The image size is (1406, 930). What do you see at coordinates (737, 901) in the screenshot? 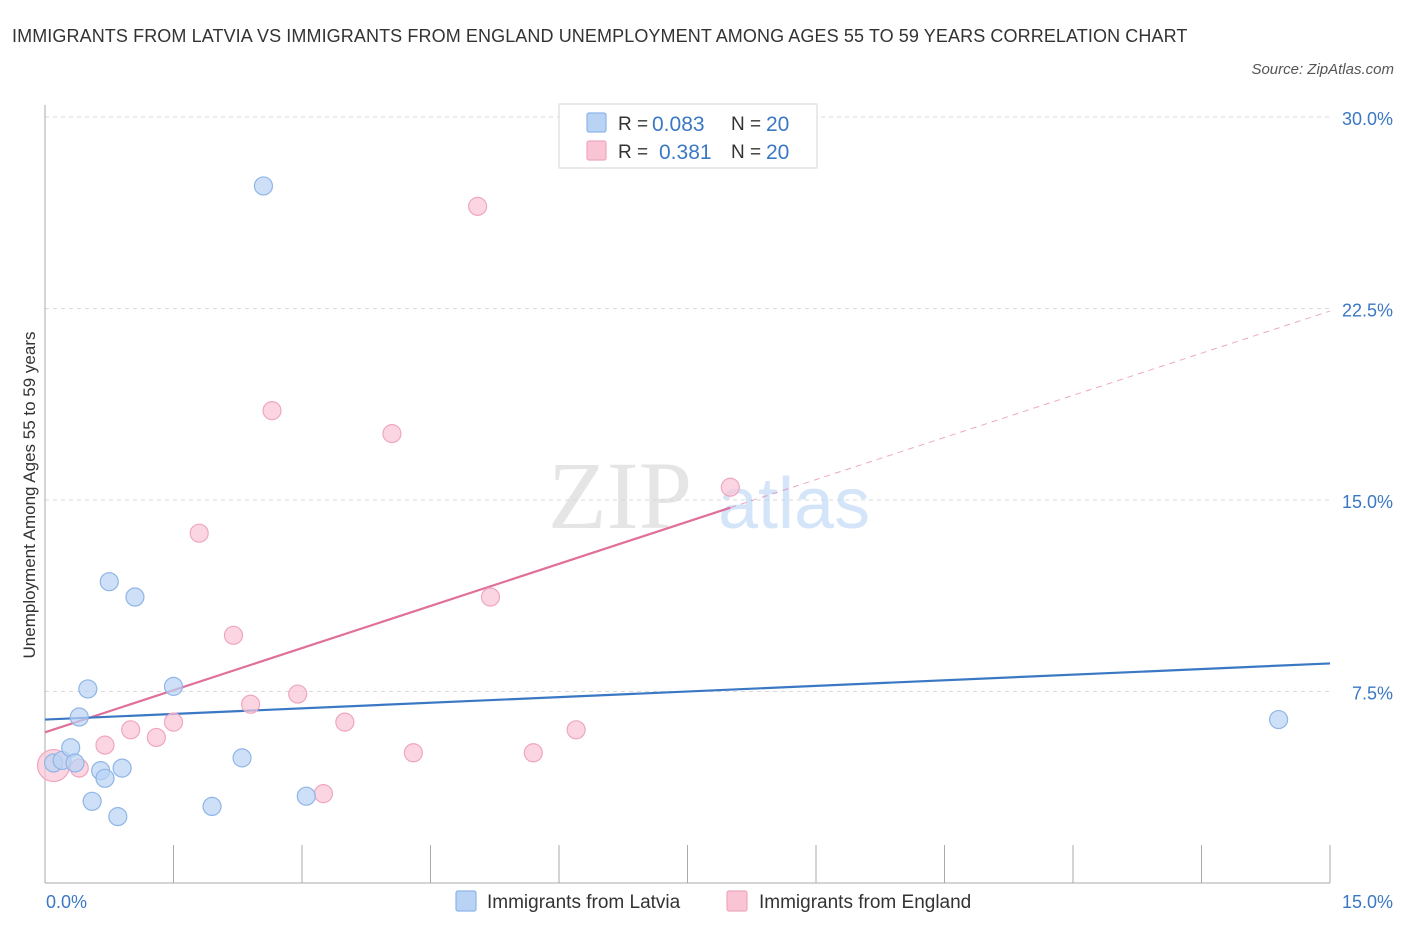
I see `bottom-legend-swatch-england` at bounding box center [737, 901].